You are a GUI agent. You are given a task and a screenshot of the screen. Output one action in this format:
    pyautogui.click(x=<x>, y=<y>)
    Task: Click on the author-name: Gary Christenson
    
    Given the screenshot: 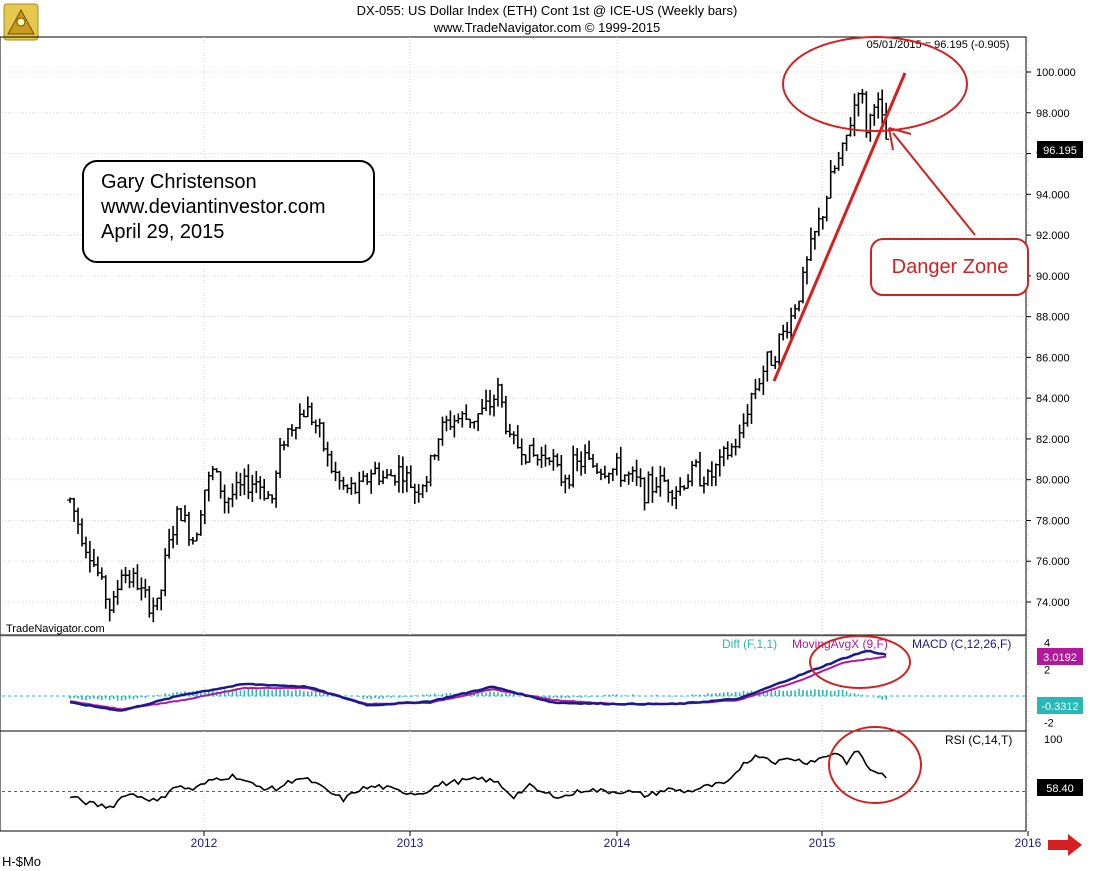 What is the action you would take?
    pyautogui.click(x=179, y=182)
    